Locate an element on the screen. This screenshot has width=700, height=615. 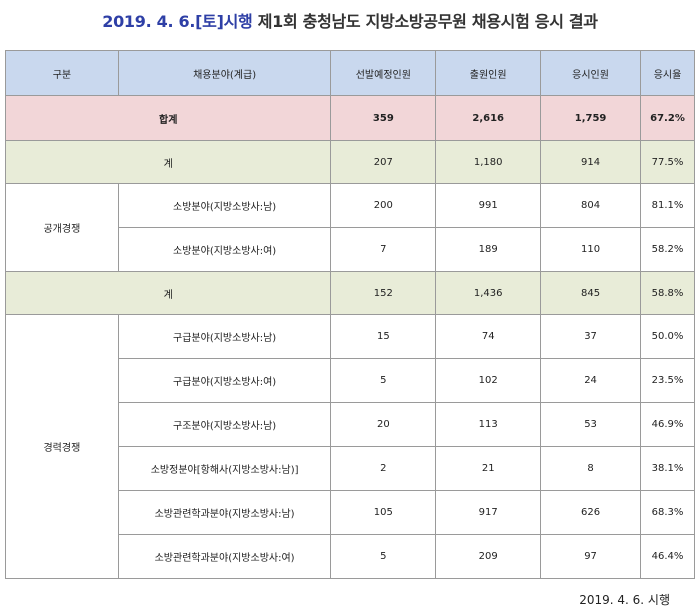
row-applied: 21 is located at coordinates (488, 468).